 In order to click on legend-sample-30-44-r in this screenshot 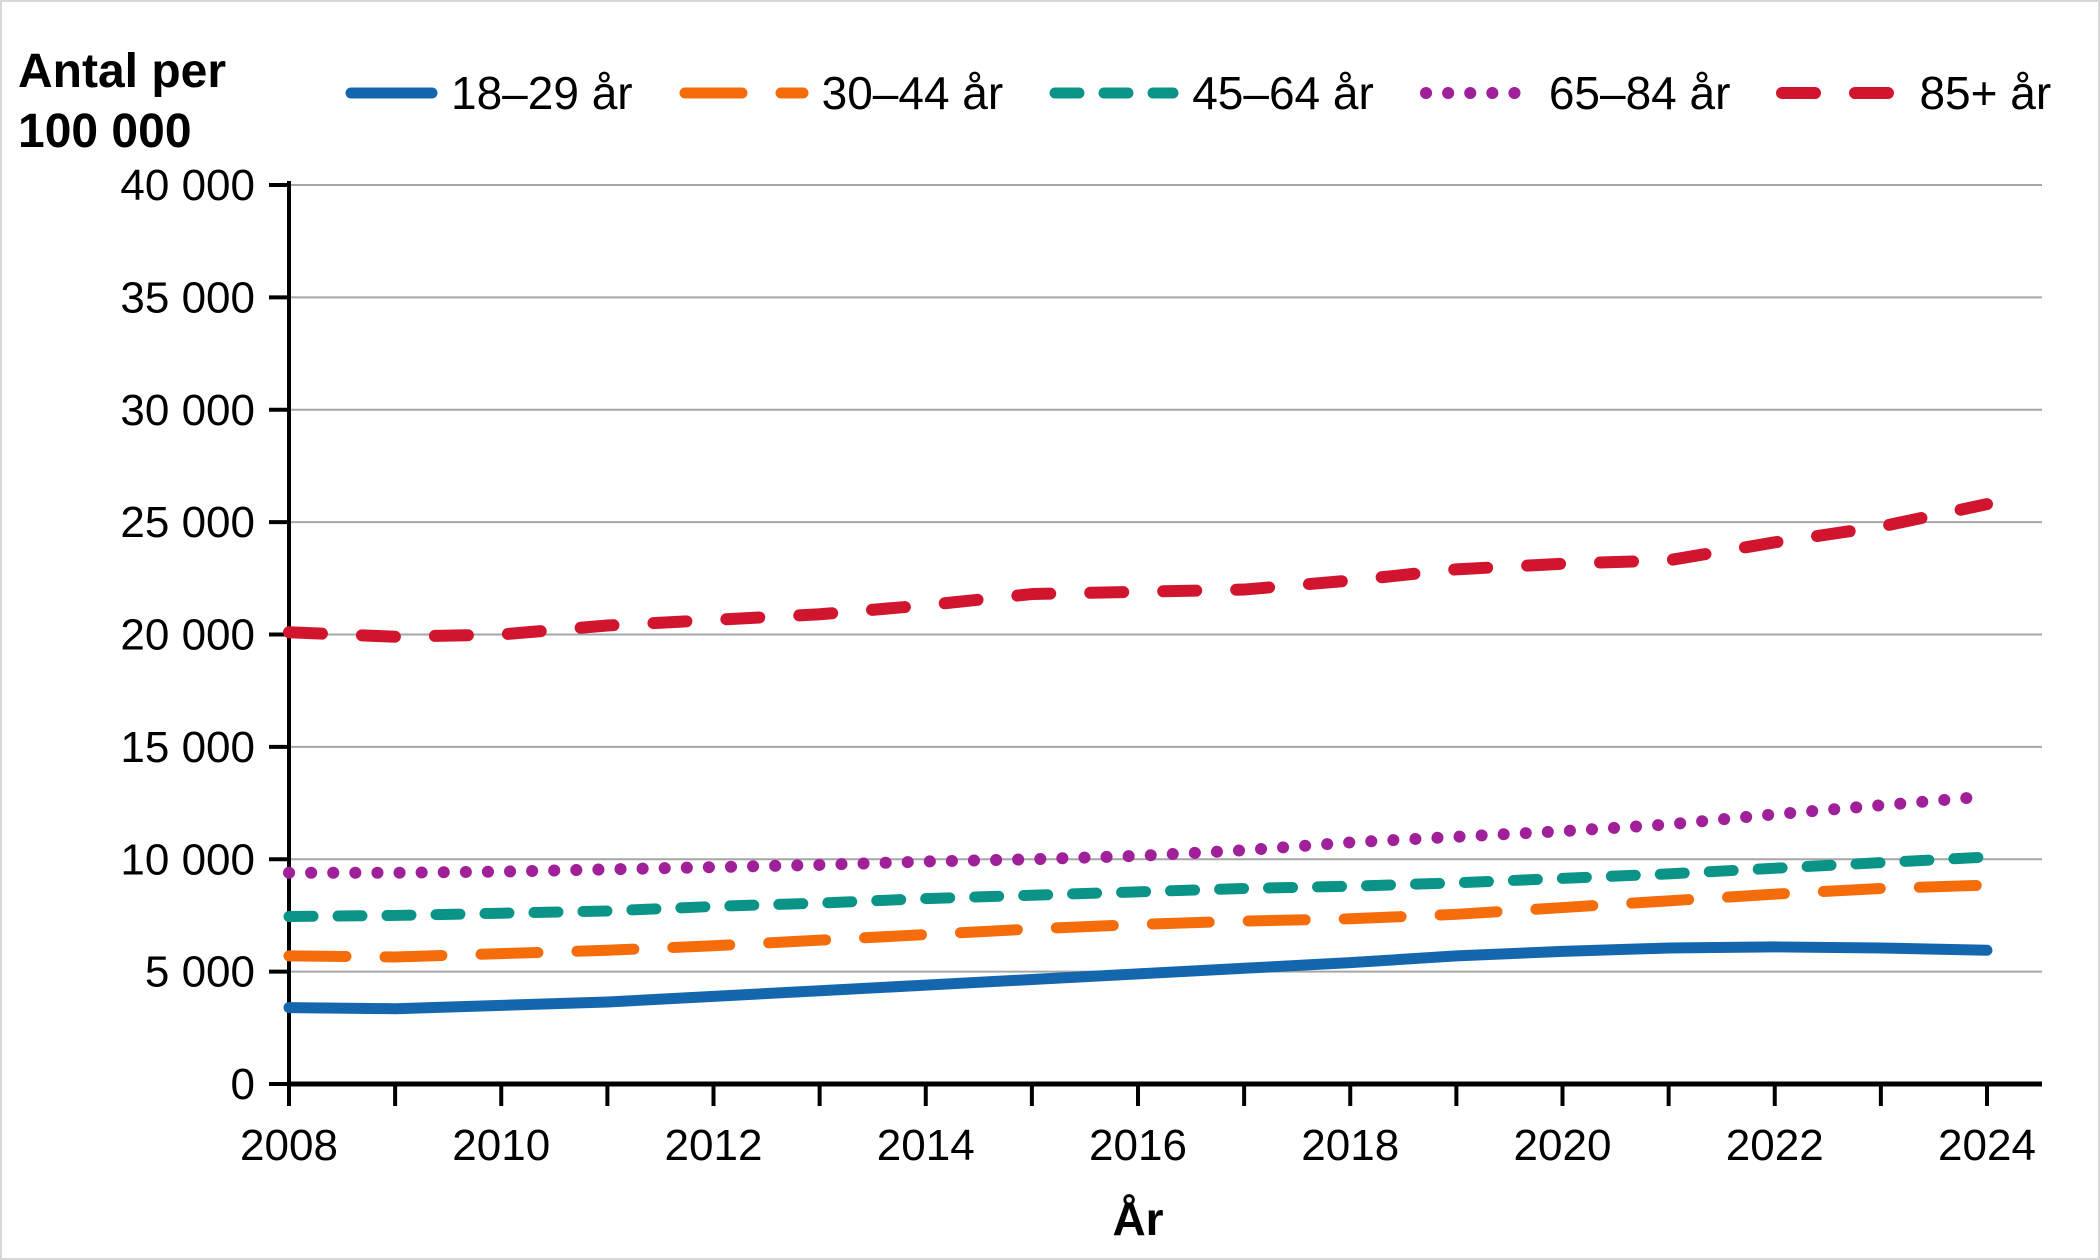, I will do `click(744, 93)`.